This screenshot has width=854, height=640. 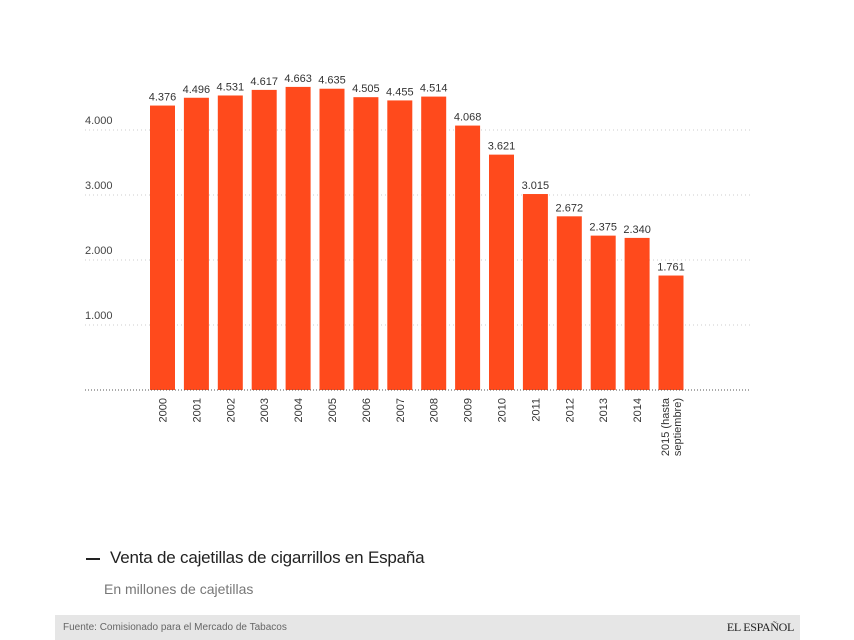 I want to click on x-tick-label: 2009, so click(x=469, y=410).